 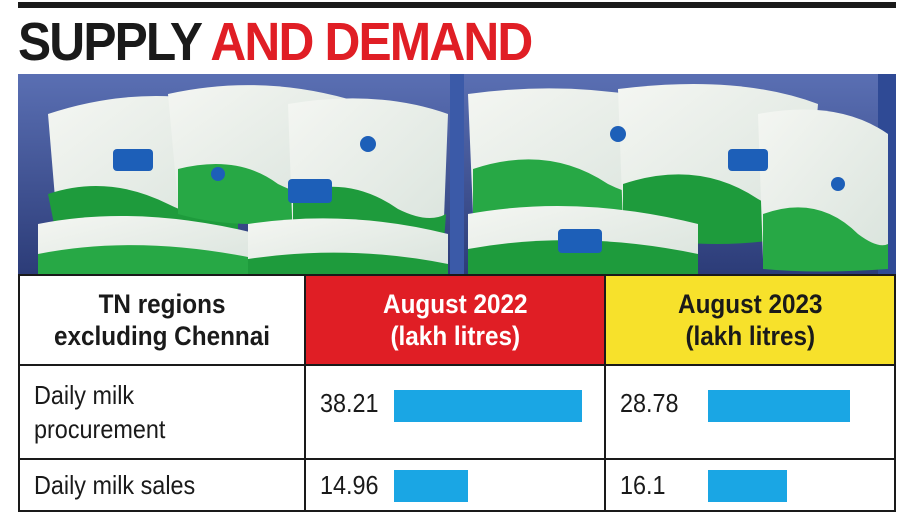 I want to click on value-label: 14.96, so click(x=349, y=485).